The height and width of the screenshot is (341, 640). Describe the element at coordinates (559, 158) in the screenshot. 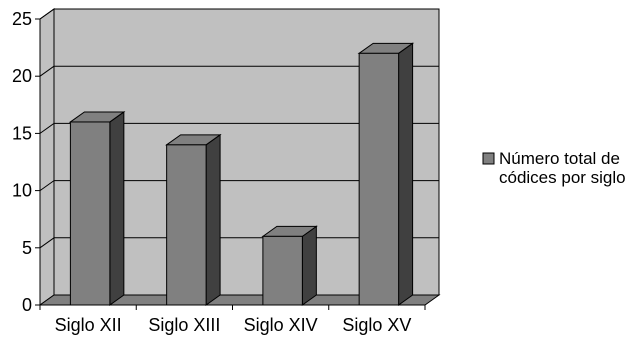

I see `legend-label-line-1: Número total de` at that location.